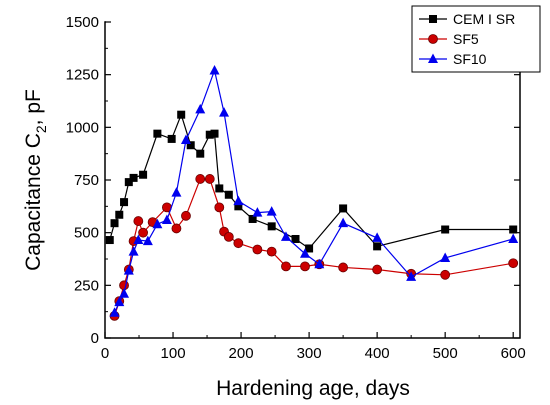 This screenshot has width=550, height=405. What do you see at coordinates (312, 21) in the screenshot?
I see `plot-top-erase` at bounding box center [312, 21].